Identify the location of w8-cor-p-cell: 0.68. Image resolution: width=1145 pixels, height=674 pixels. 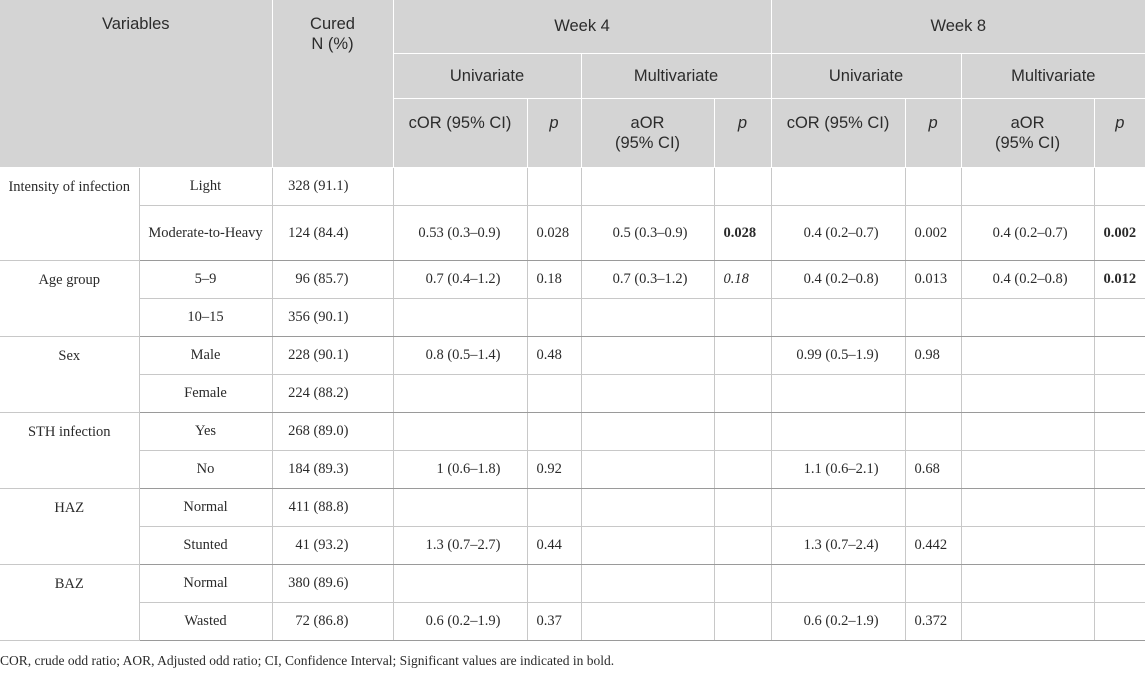
(933, 469).